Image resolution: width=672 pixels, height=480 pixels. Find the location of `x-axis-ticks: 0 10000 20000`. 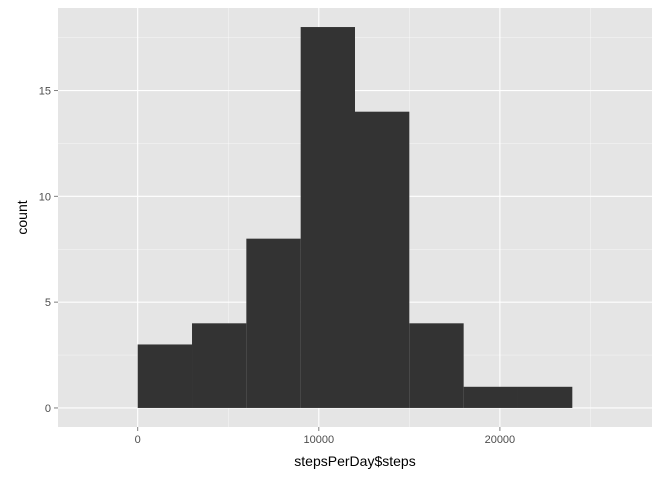

x-axis-ticks: 0 10000 20000 is located at coordinates (325, 436).